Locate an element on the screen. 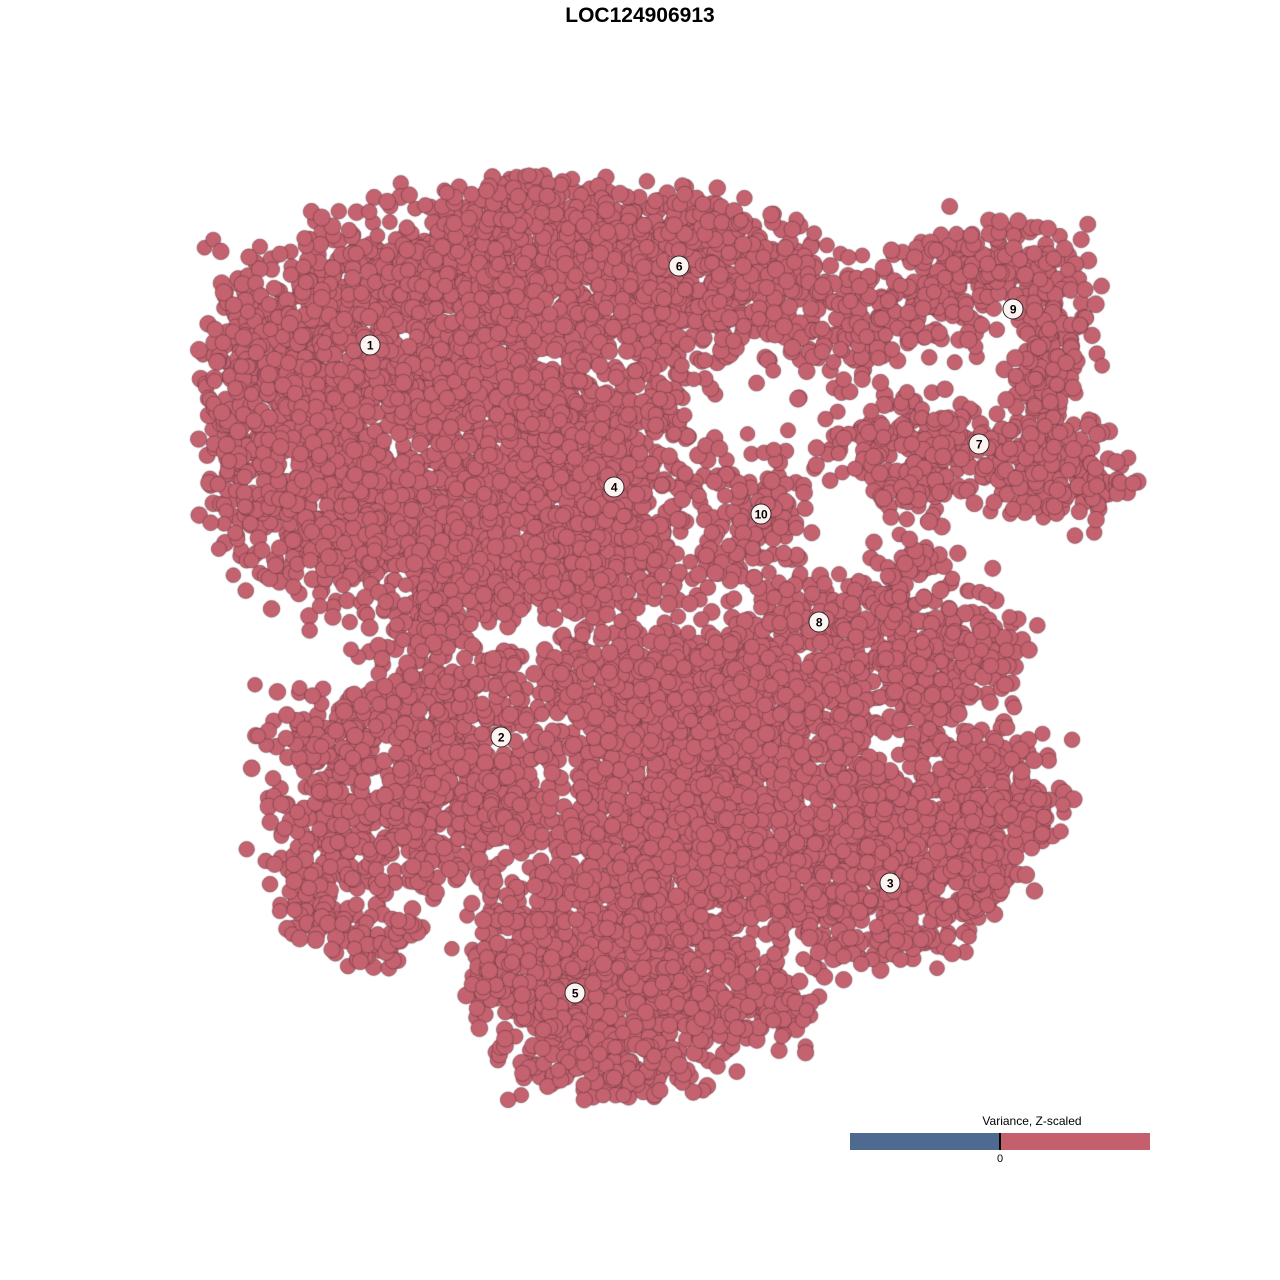  legend-tick-label: 0 is located at coordinates (1000, 1159).